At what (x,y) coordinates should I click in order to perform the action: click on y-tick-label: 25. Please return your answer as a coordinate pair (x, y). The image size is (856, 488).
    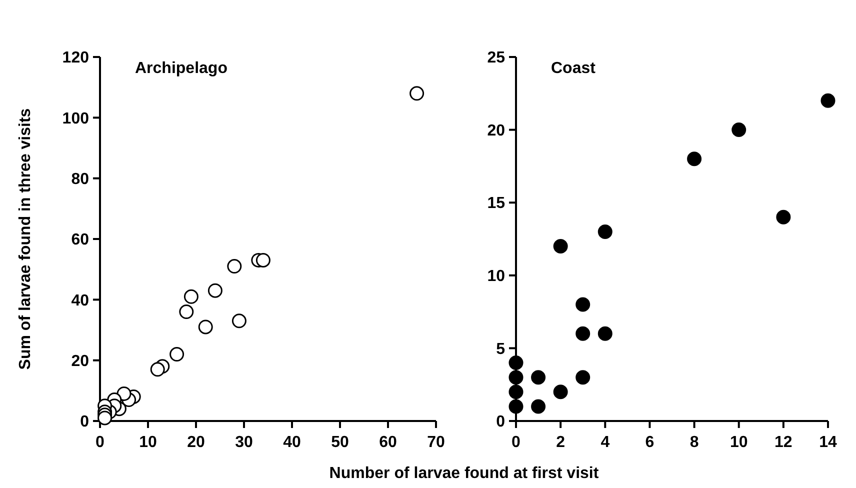
    Looking at the image, I should click on (496, 58).